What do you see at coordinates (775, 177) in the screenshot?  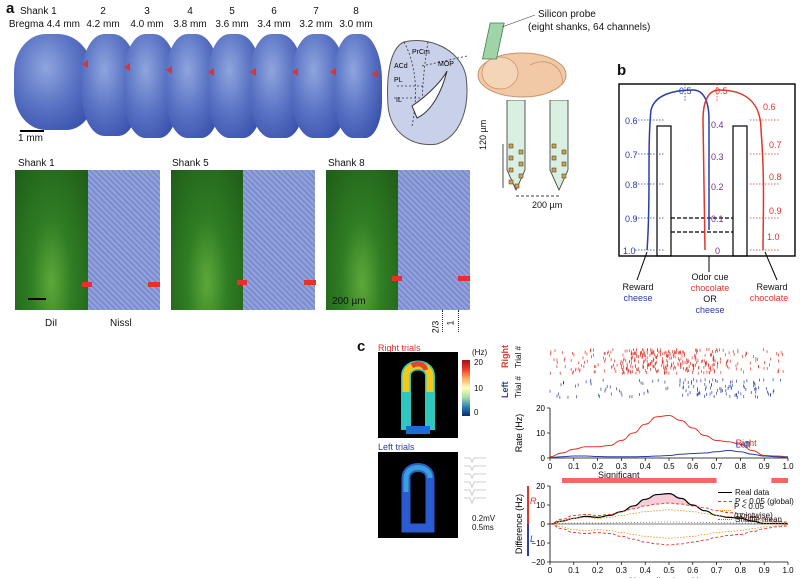 I see `red-tick-label: 0.8` at bounding box center [775, 177].